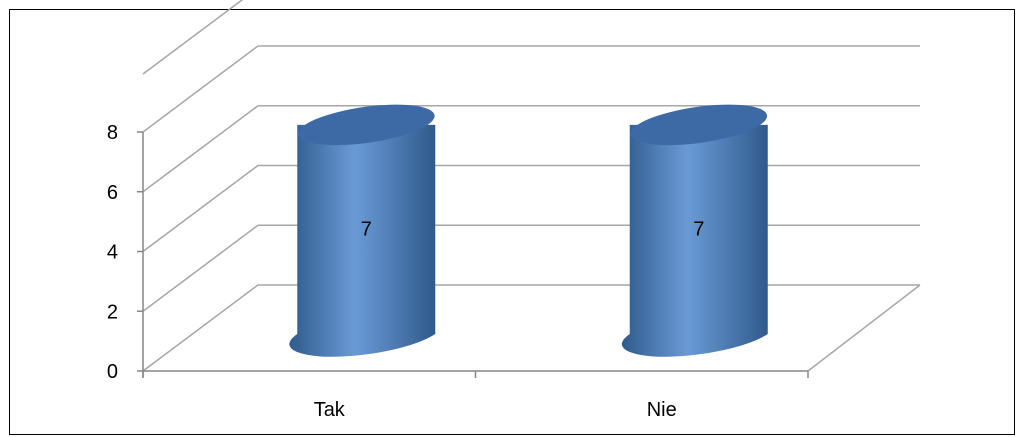 Image resolution: width=1018 pixels, height=437 pixels. I want to click on y-tick-label: 4, so click(112, 253).